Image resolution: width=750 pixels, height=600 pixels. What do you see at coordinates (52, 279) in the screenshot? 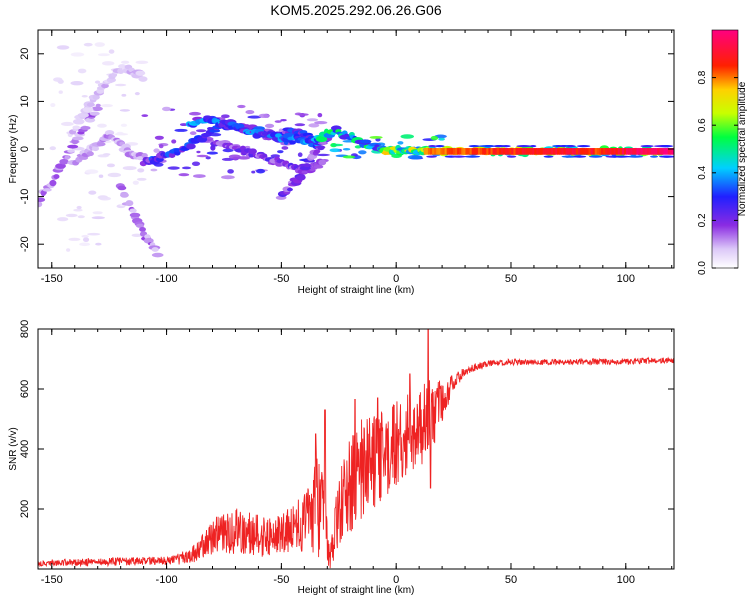
I see `x-tick-label: -150` at bounding box center [52, 279].